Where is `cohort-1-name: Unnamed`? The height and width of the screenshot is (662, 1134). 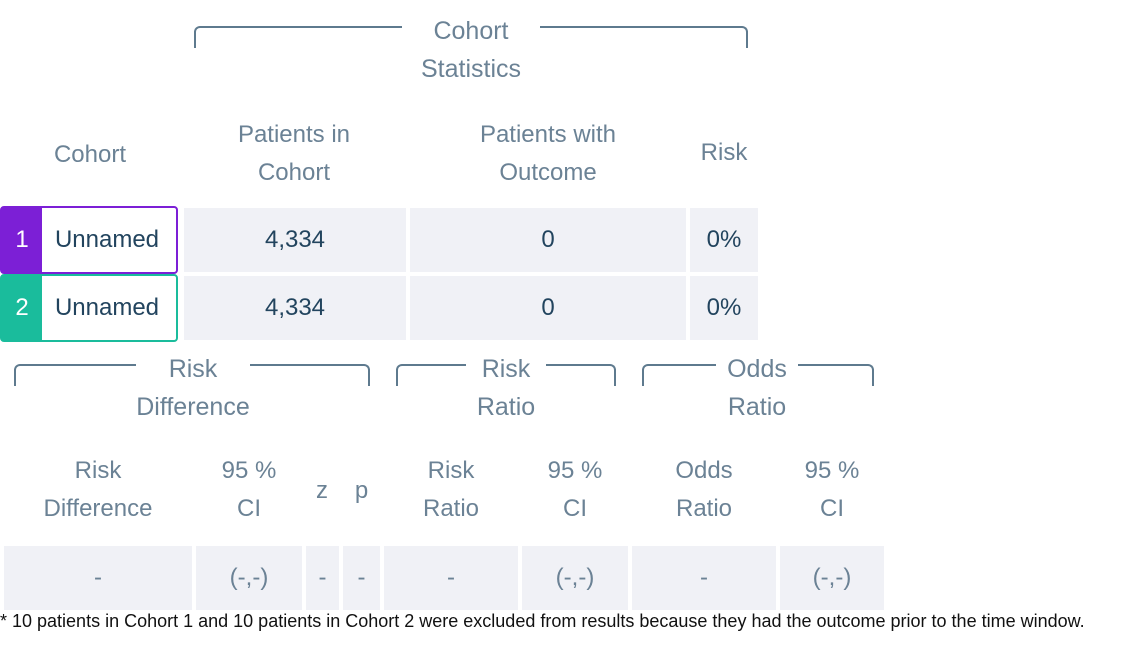 cohort-1-name: Unnamed is located at coordinates (107, 239).